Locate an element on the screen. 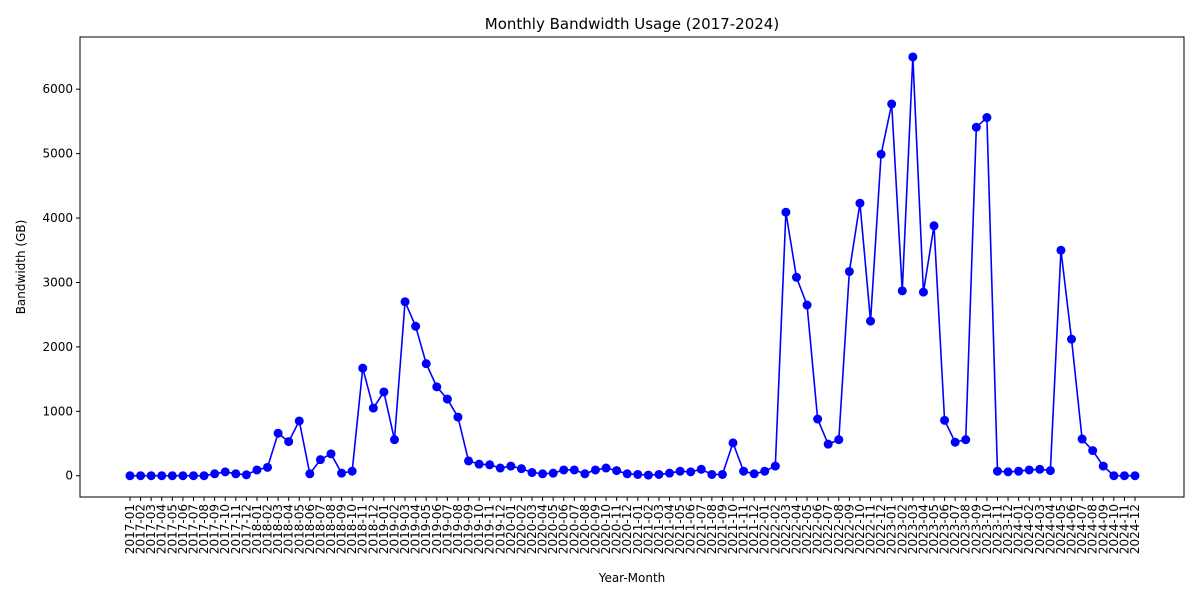  x-tick-label: 2021-10 is located at coordinates (733, 529).